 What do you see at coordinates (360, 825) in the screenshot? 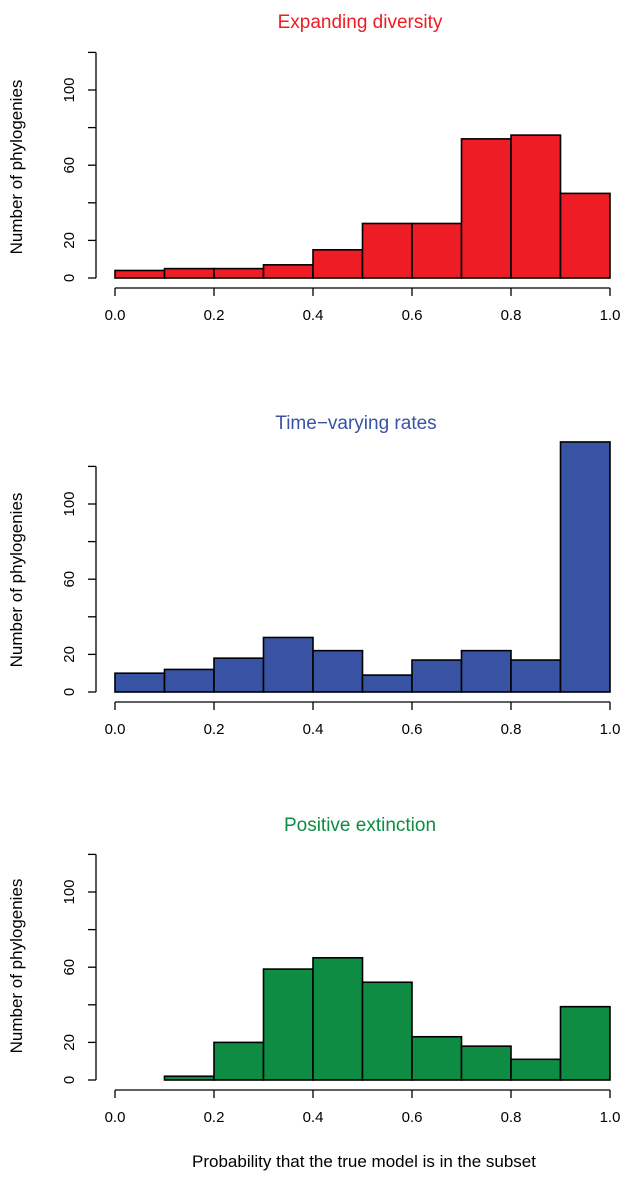
I see `panel-title: Positive extinction` at bounding box center [360, 825].